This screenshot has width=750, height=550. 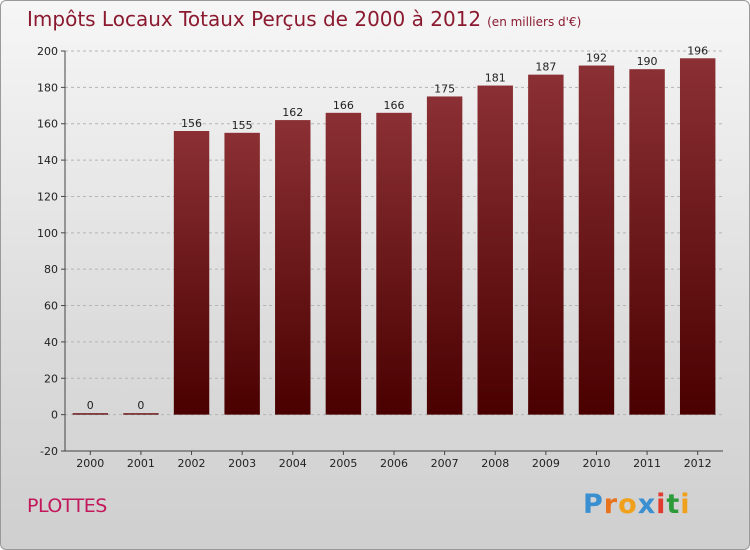 I want to click on data-label: 175, so click(x=444, y=88).